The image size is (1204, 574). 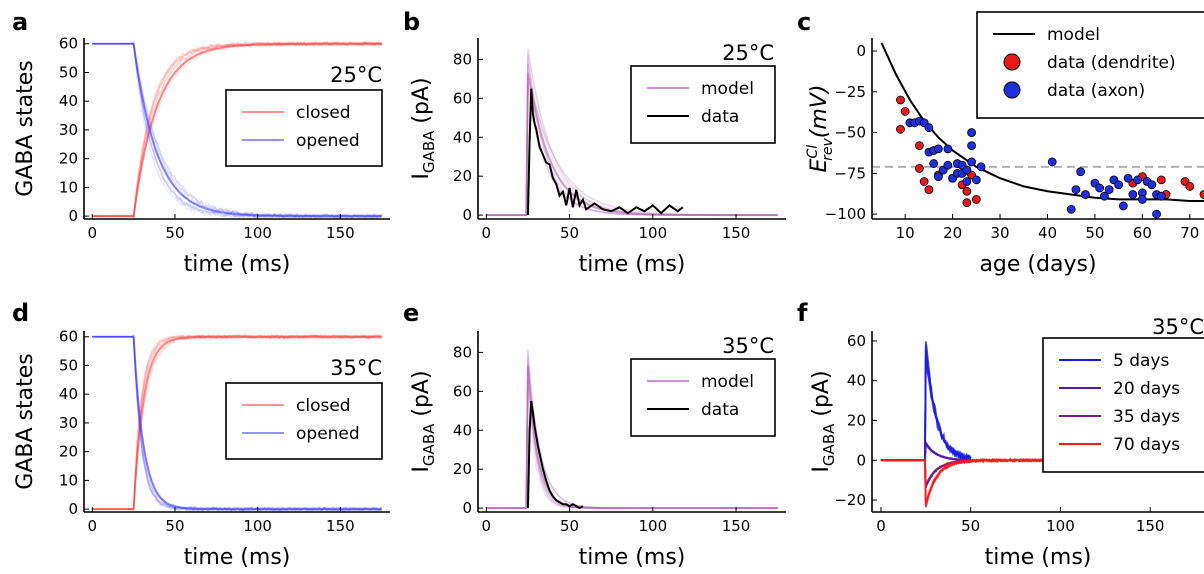 What do you see at coordinates (68, 130) in the screenshot?
I see `y-tick-label: 30` at bounding box center [68, 130].